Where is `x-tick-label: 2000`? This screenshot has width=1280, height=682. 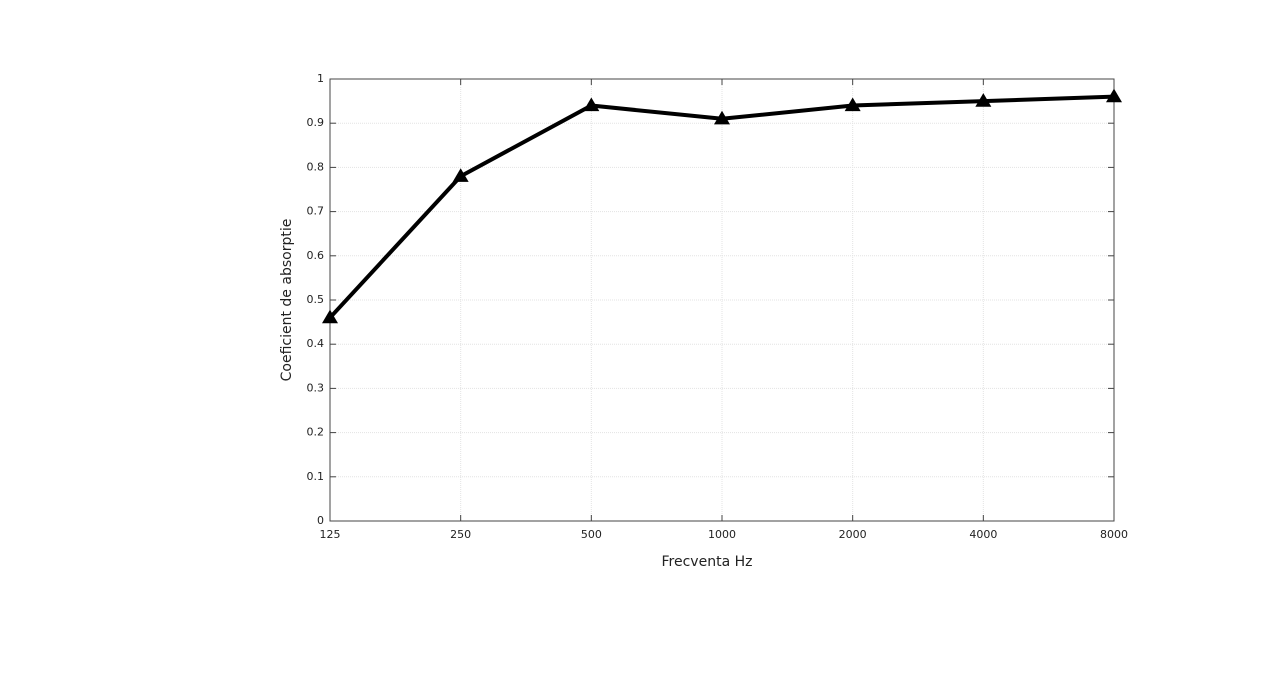 x-tick-label: 2000 is located at coordinates (853, 534).